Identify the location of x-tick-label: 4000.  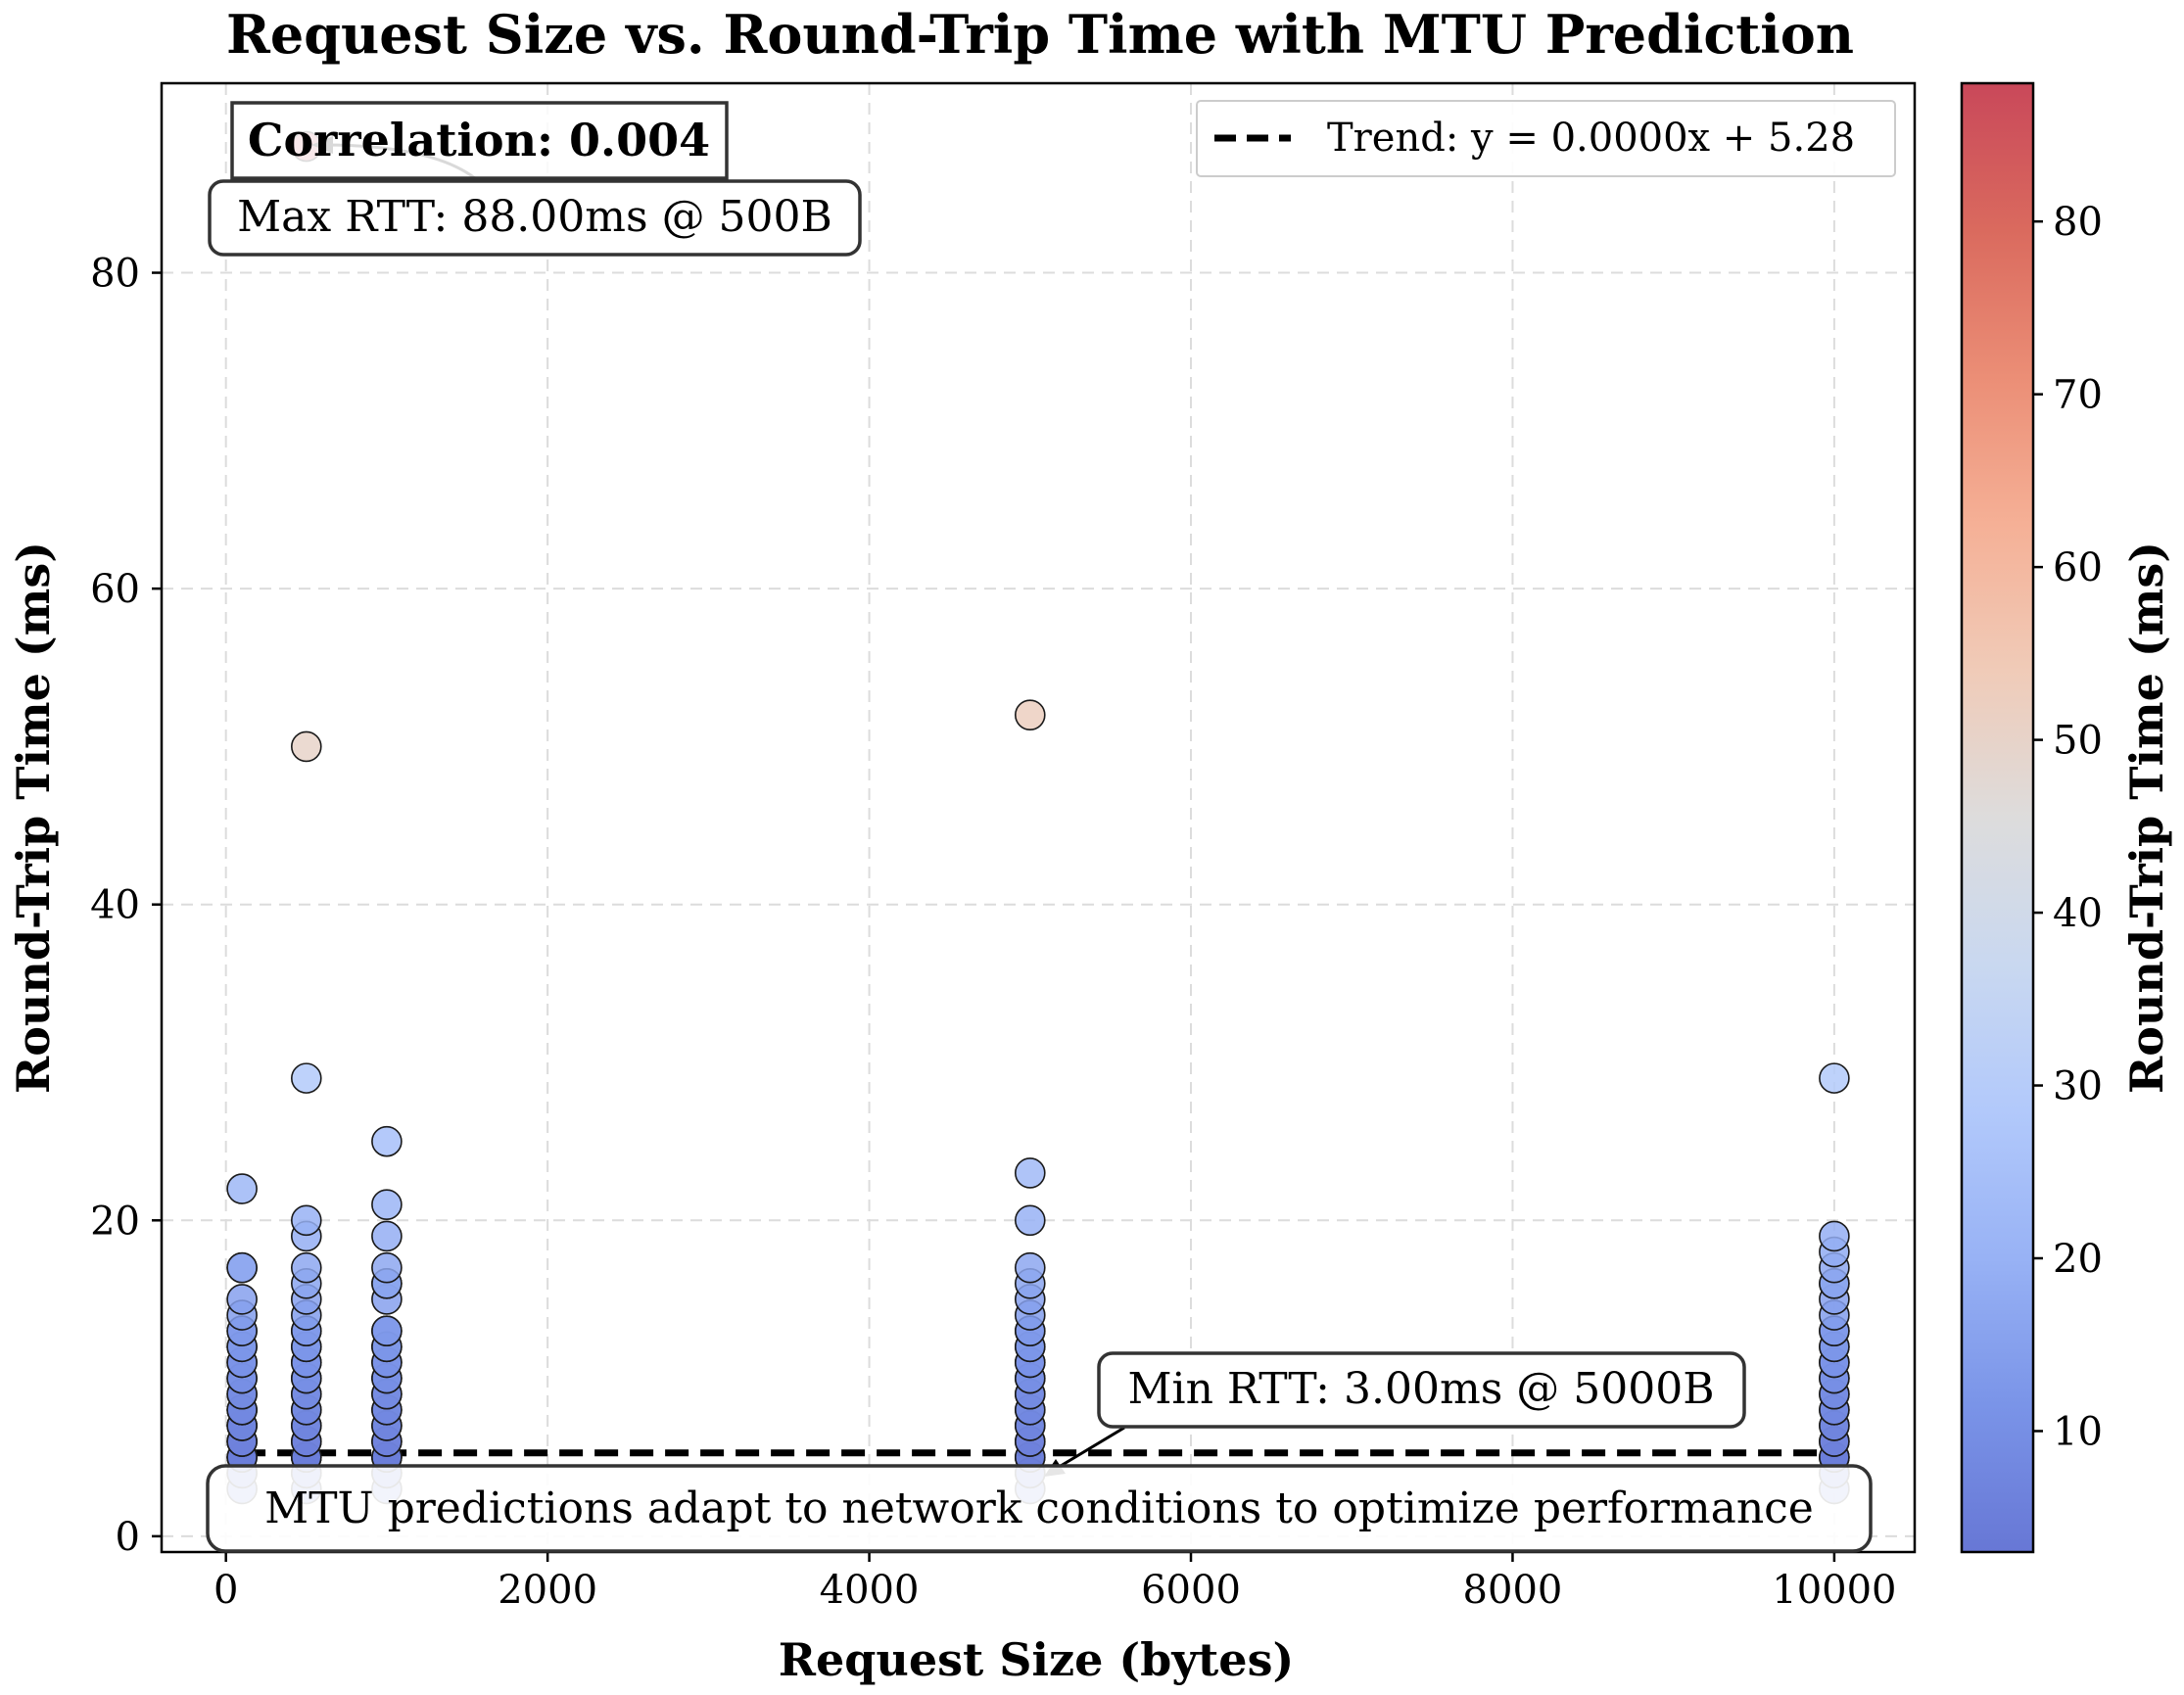
(870, 1590).